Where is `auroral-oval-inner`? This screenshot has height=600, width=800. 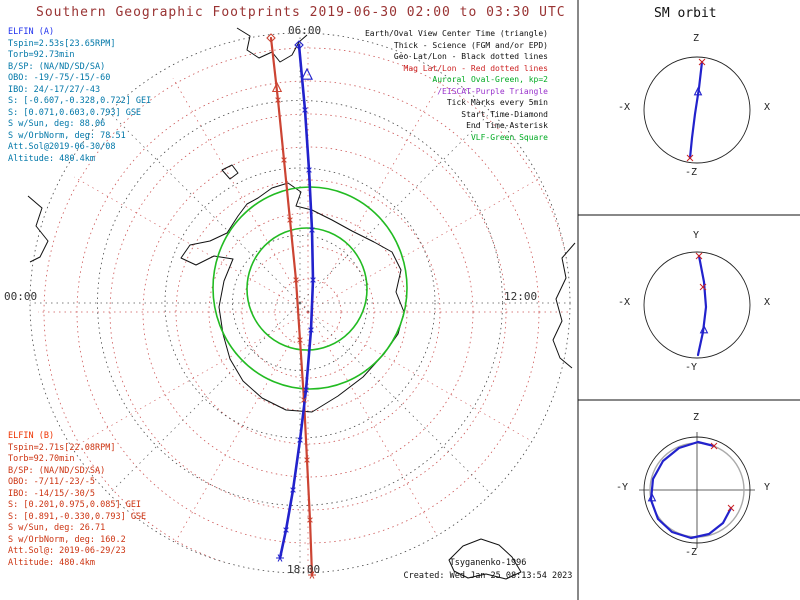
auroral-oval-inner is located at coordinates (307, 289).